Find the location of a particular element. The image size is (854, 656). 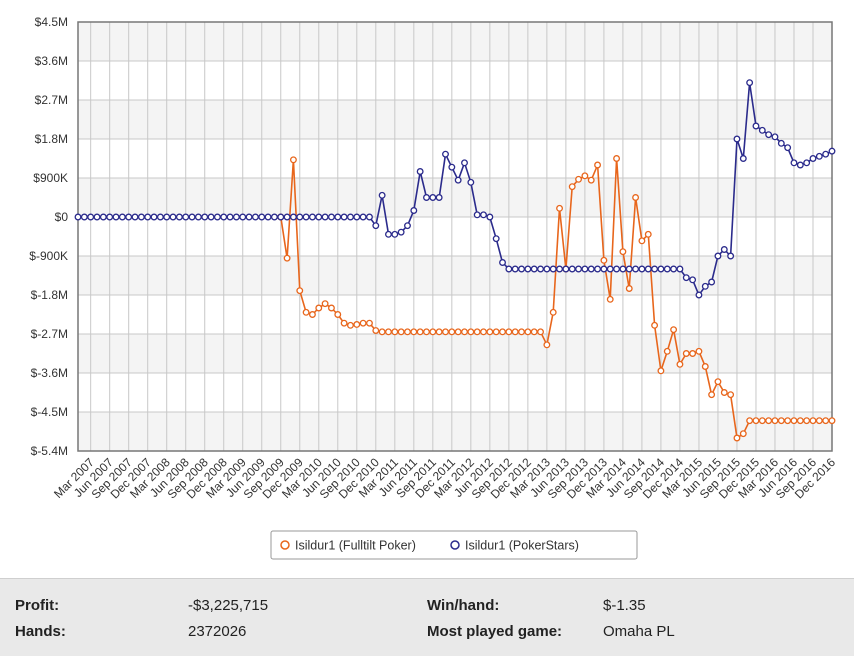

y-tick-label: $-5.4M is located at coordinates (49, 451).